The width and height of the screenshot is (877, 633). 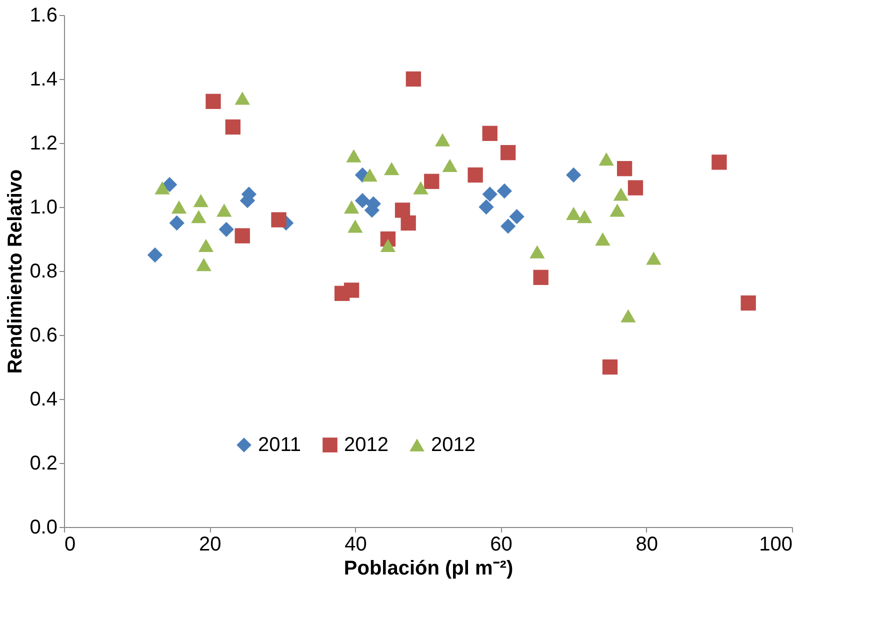 What do you see at coordinates (44, 271) in the screenshot?
I see `y-tick-label: 0.8` at bounding box center [44, 271].